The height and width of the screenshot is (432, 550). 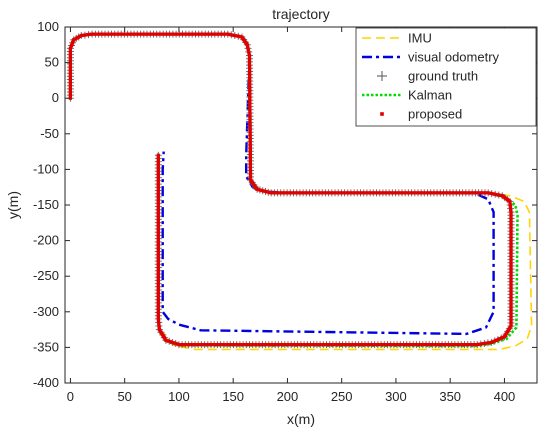 I want to click on y-tick-label: -400, so click(x=46, y=382).